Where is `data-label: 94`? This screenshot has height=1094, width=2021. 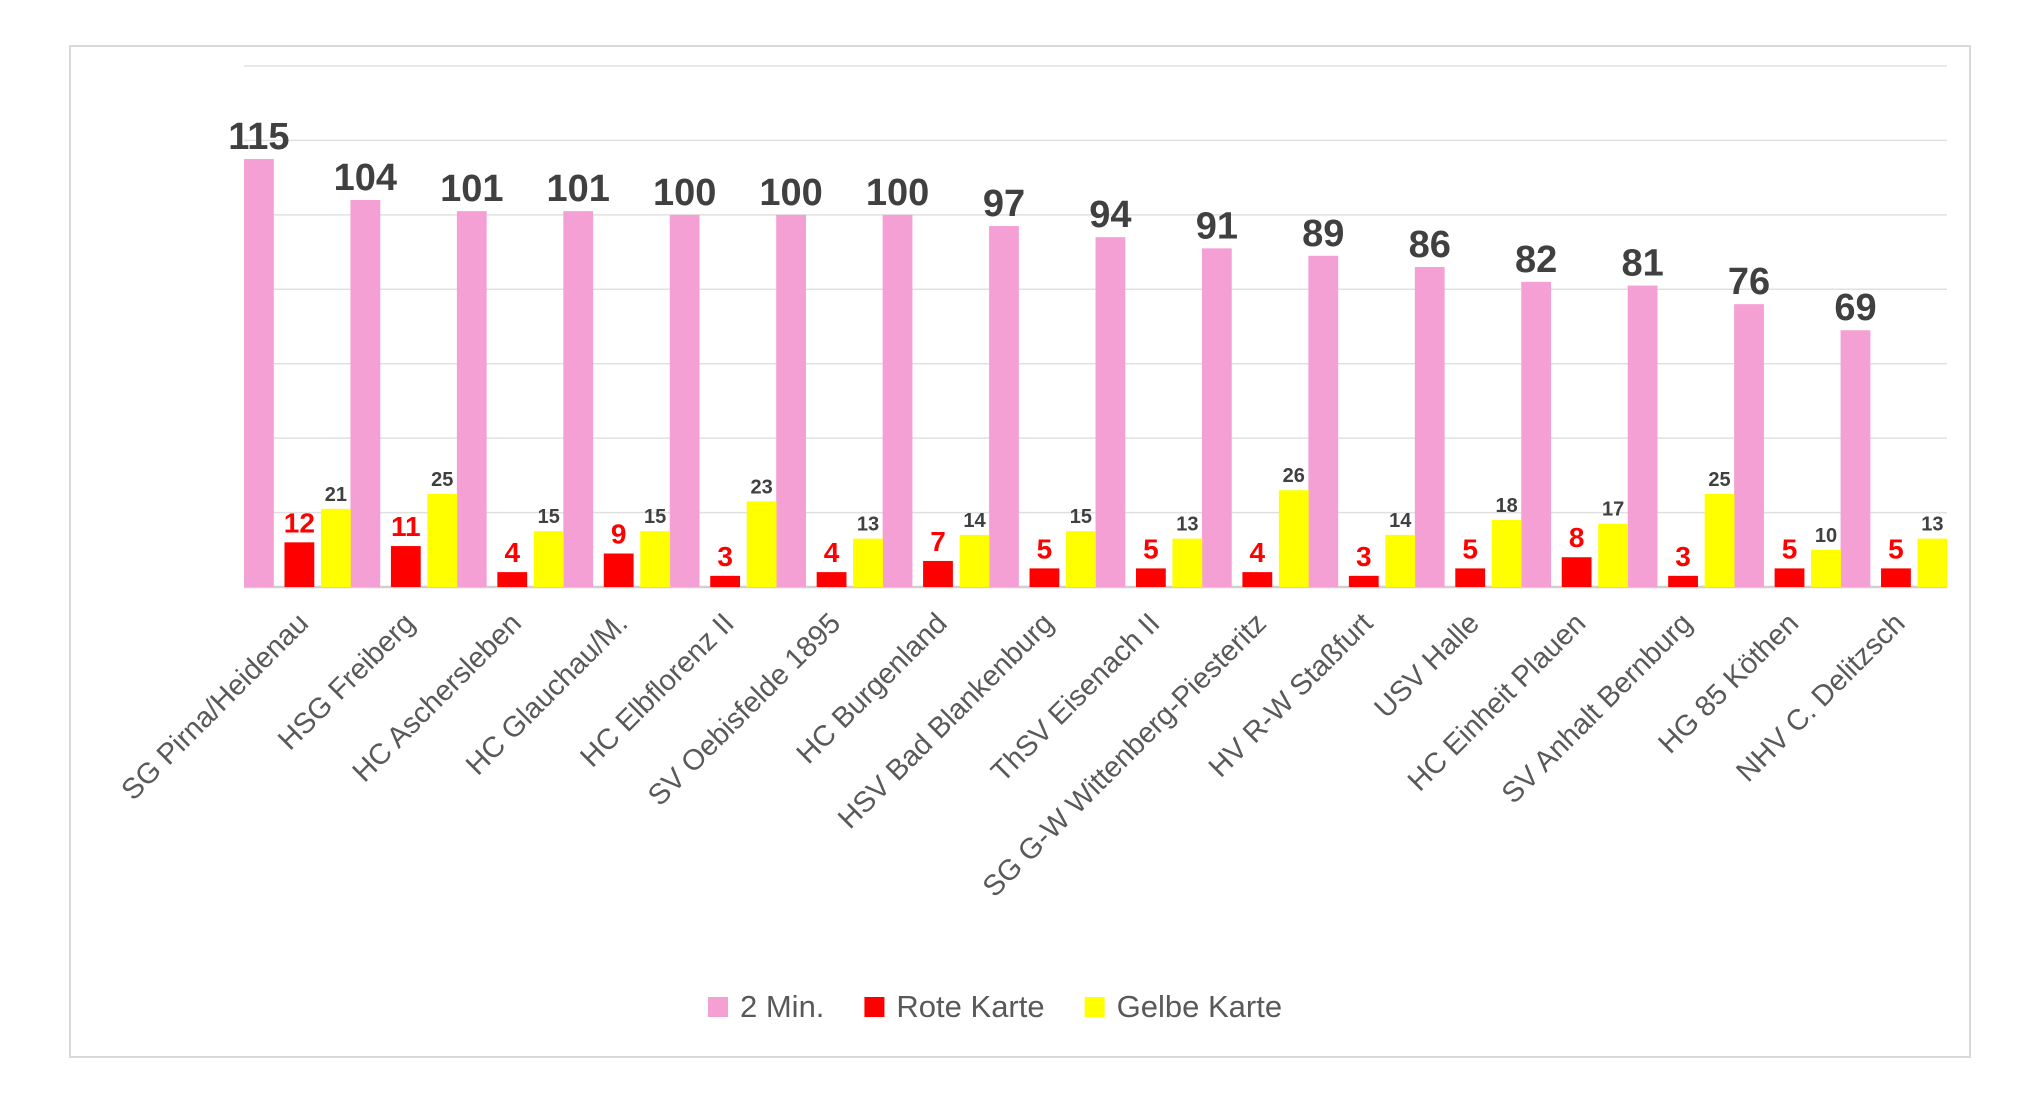 data-label: 94 is located at coordinates (1110, 215).